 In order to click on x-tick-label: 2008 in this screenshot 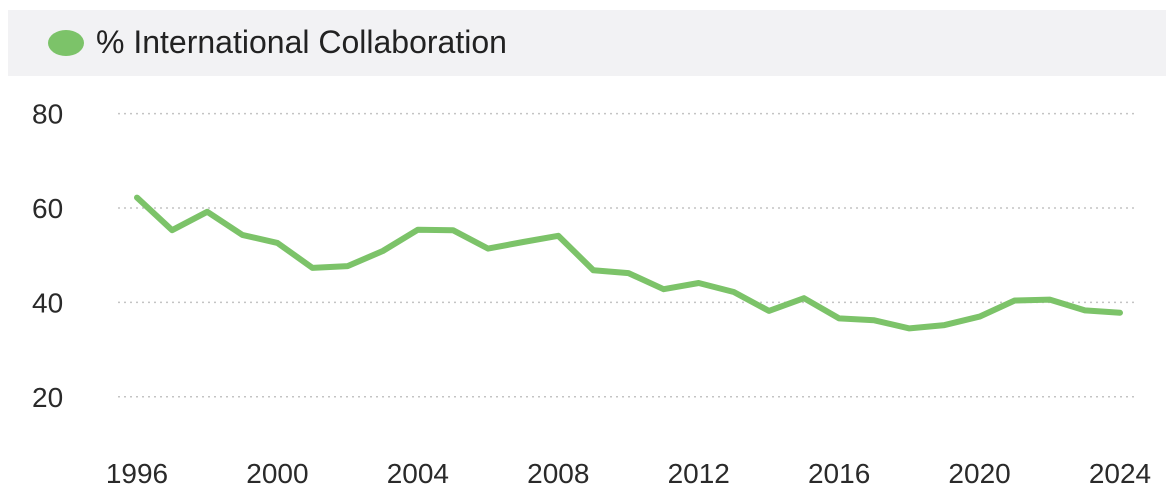, I will do `click(558, 473)`.